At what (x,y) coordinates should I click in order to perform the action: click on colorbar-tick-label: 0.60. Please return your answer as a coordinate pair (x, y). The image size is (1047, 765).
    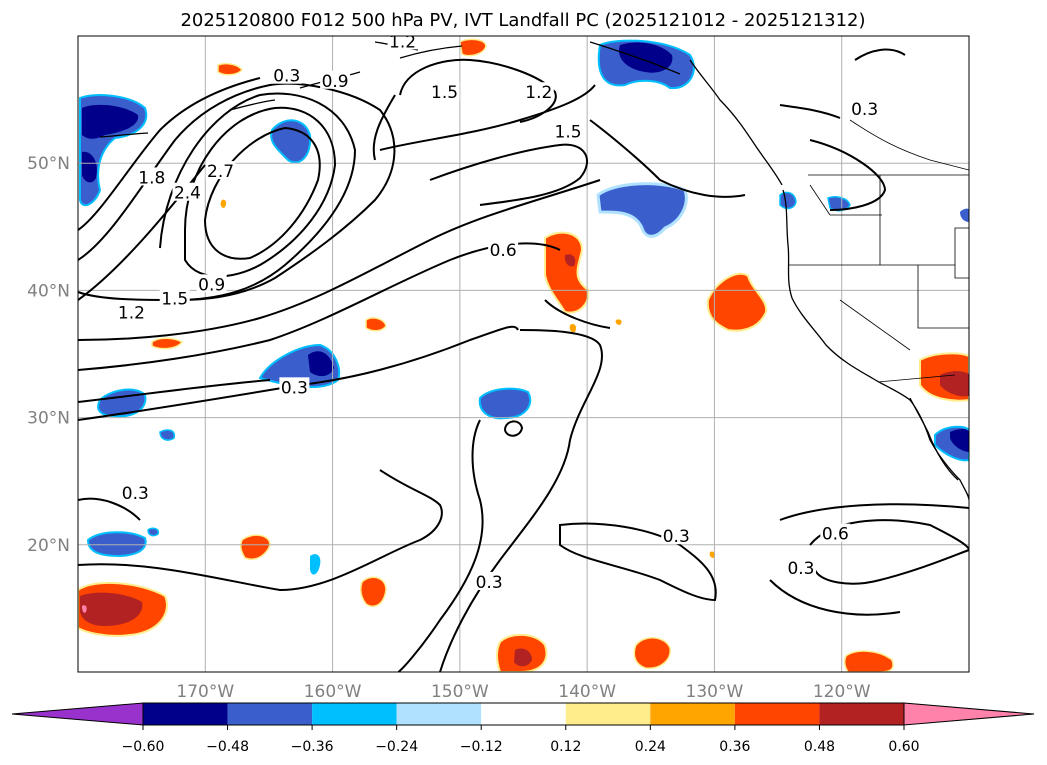
    Looking at the image, I should click on (903, 747).